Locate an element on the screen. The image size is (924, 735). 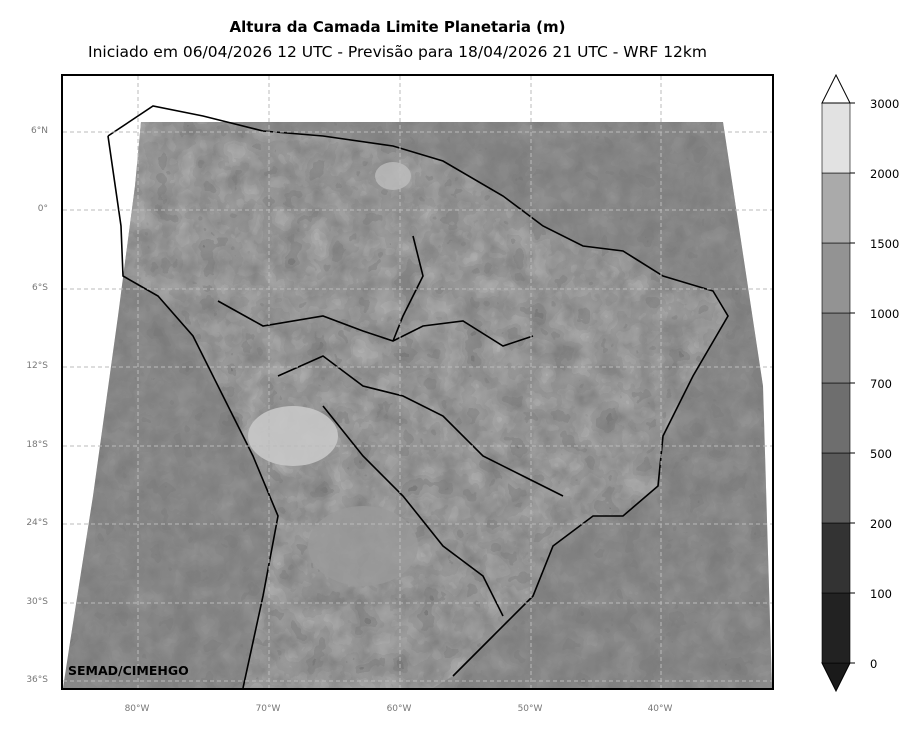
colorbar-label-0: 0 is located at coordinates (874, 664).